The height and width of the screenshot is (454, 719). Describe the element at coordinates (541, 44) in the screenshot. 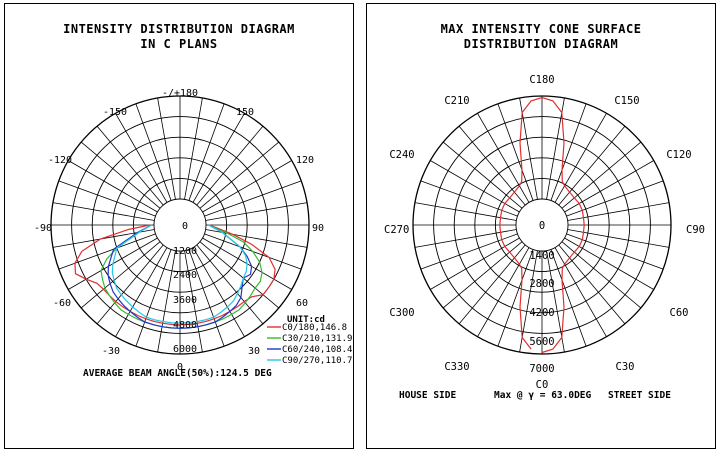

I see `chart-title-line2: DISTRIBUTION DIAGRAM` at that location.